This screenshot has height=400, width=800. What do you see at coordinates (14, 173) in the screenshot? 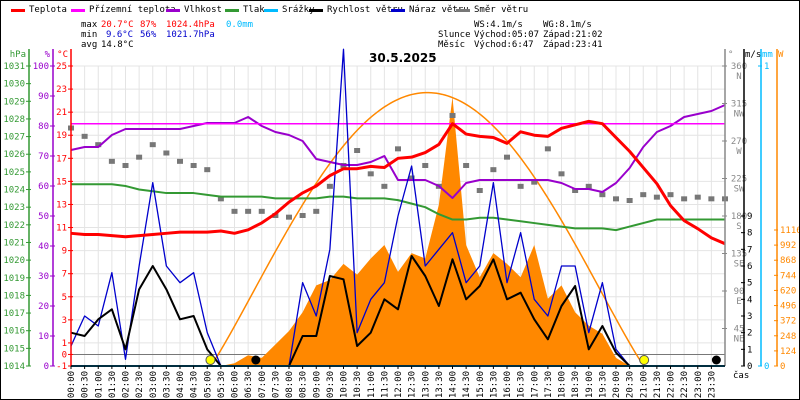
I see `axis-tick-label: 1025` at bounding box center [14, 173].